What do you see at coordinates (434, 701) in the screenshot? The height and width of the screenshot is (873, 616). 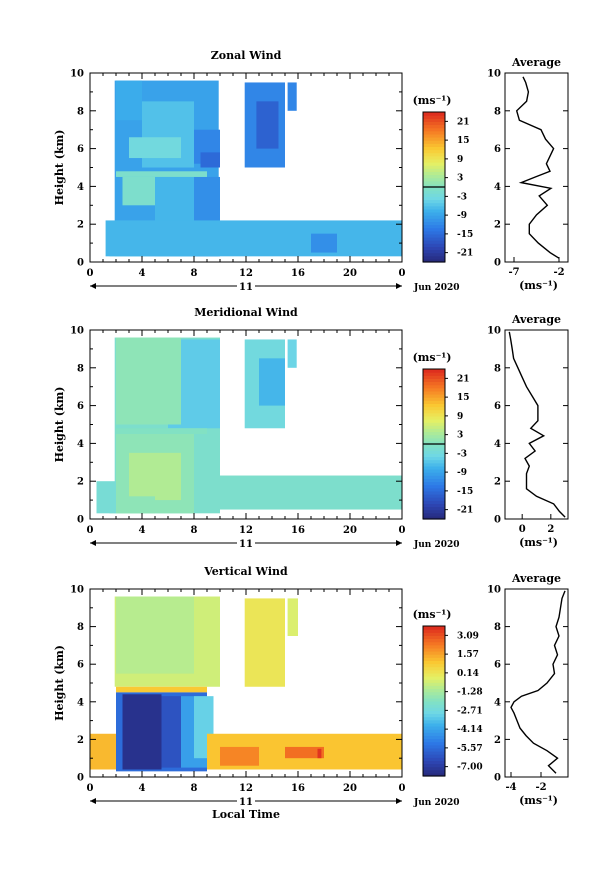 I see `colorbar-frame` at bounding box center [434, 701].